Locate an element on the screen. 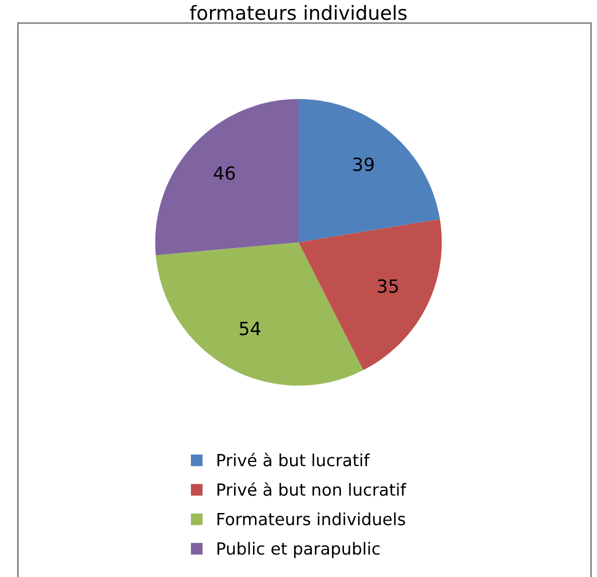  data-label: 54 is located at coordinates (250, 329).